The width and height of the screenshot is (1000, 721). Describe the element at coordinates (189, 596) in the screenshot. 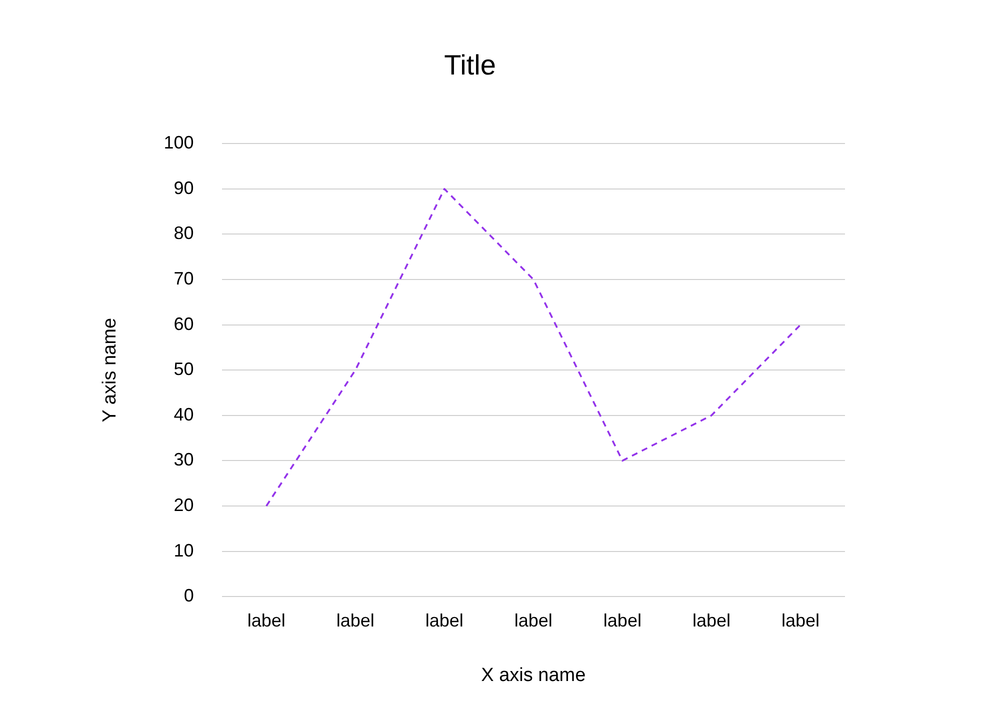

I see `y-tick-label: 0` at that location.